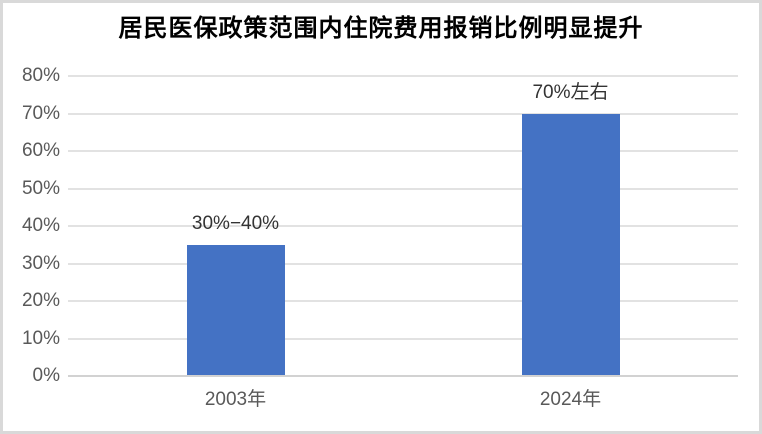  Describe the element at coordinates (40, 150) in the screenshot. I see `y-axis-tick-label: 60%` at that location.